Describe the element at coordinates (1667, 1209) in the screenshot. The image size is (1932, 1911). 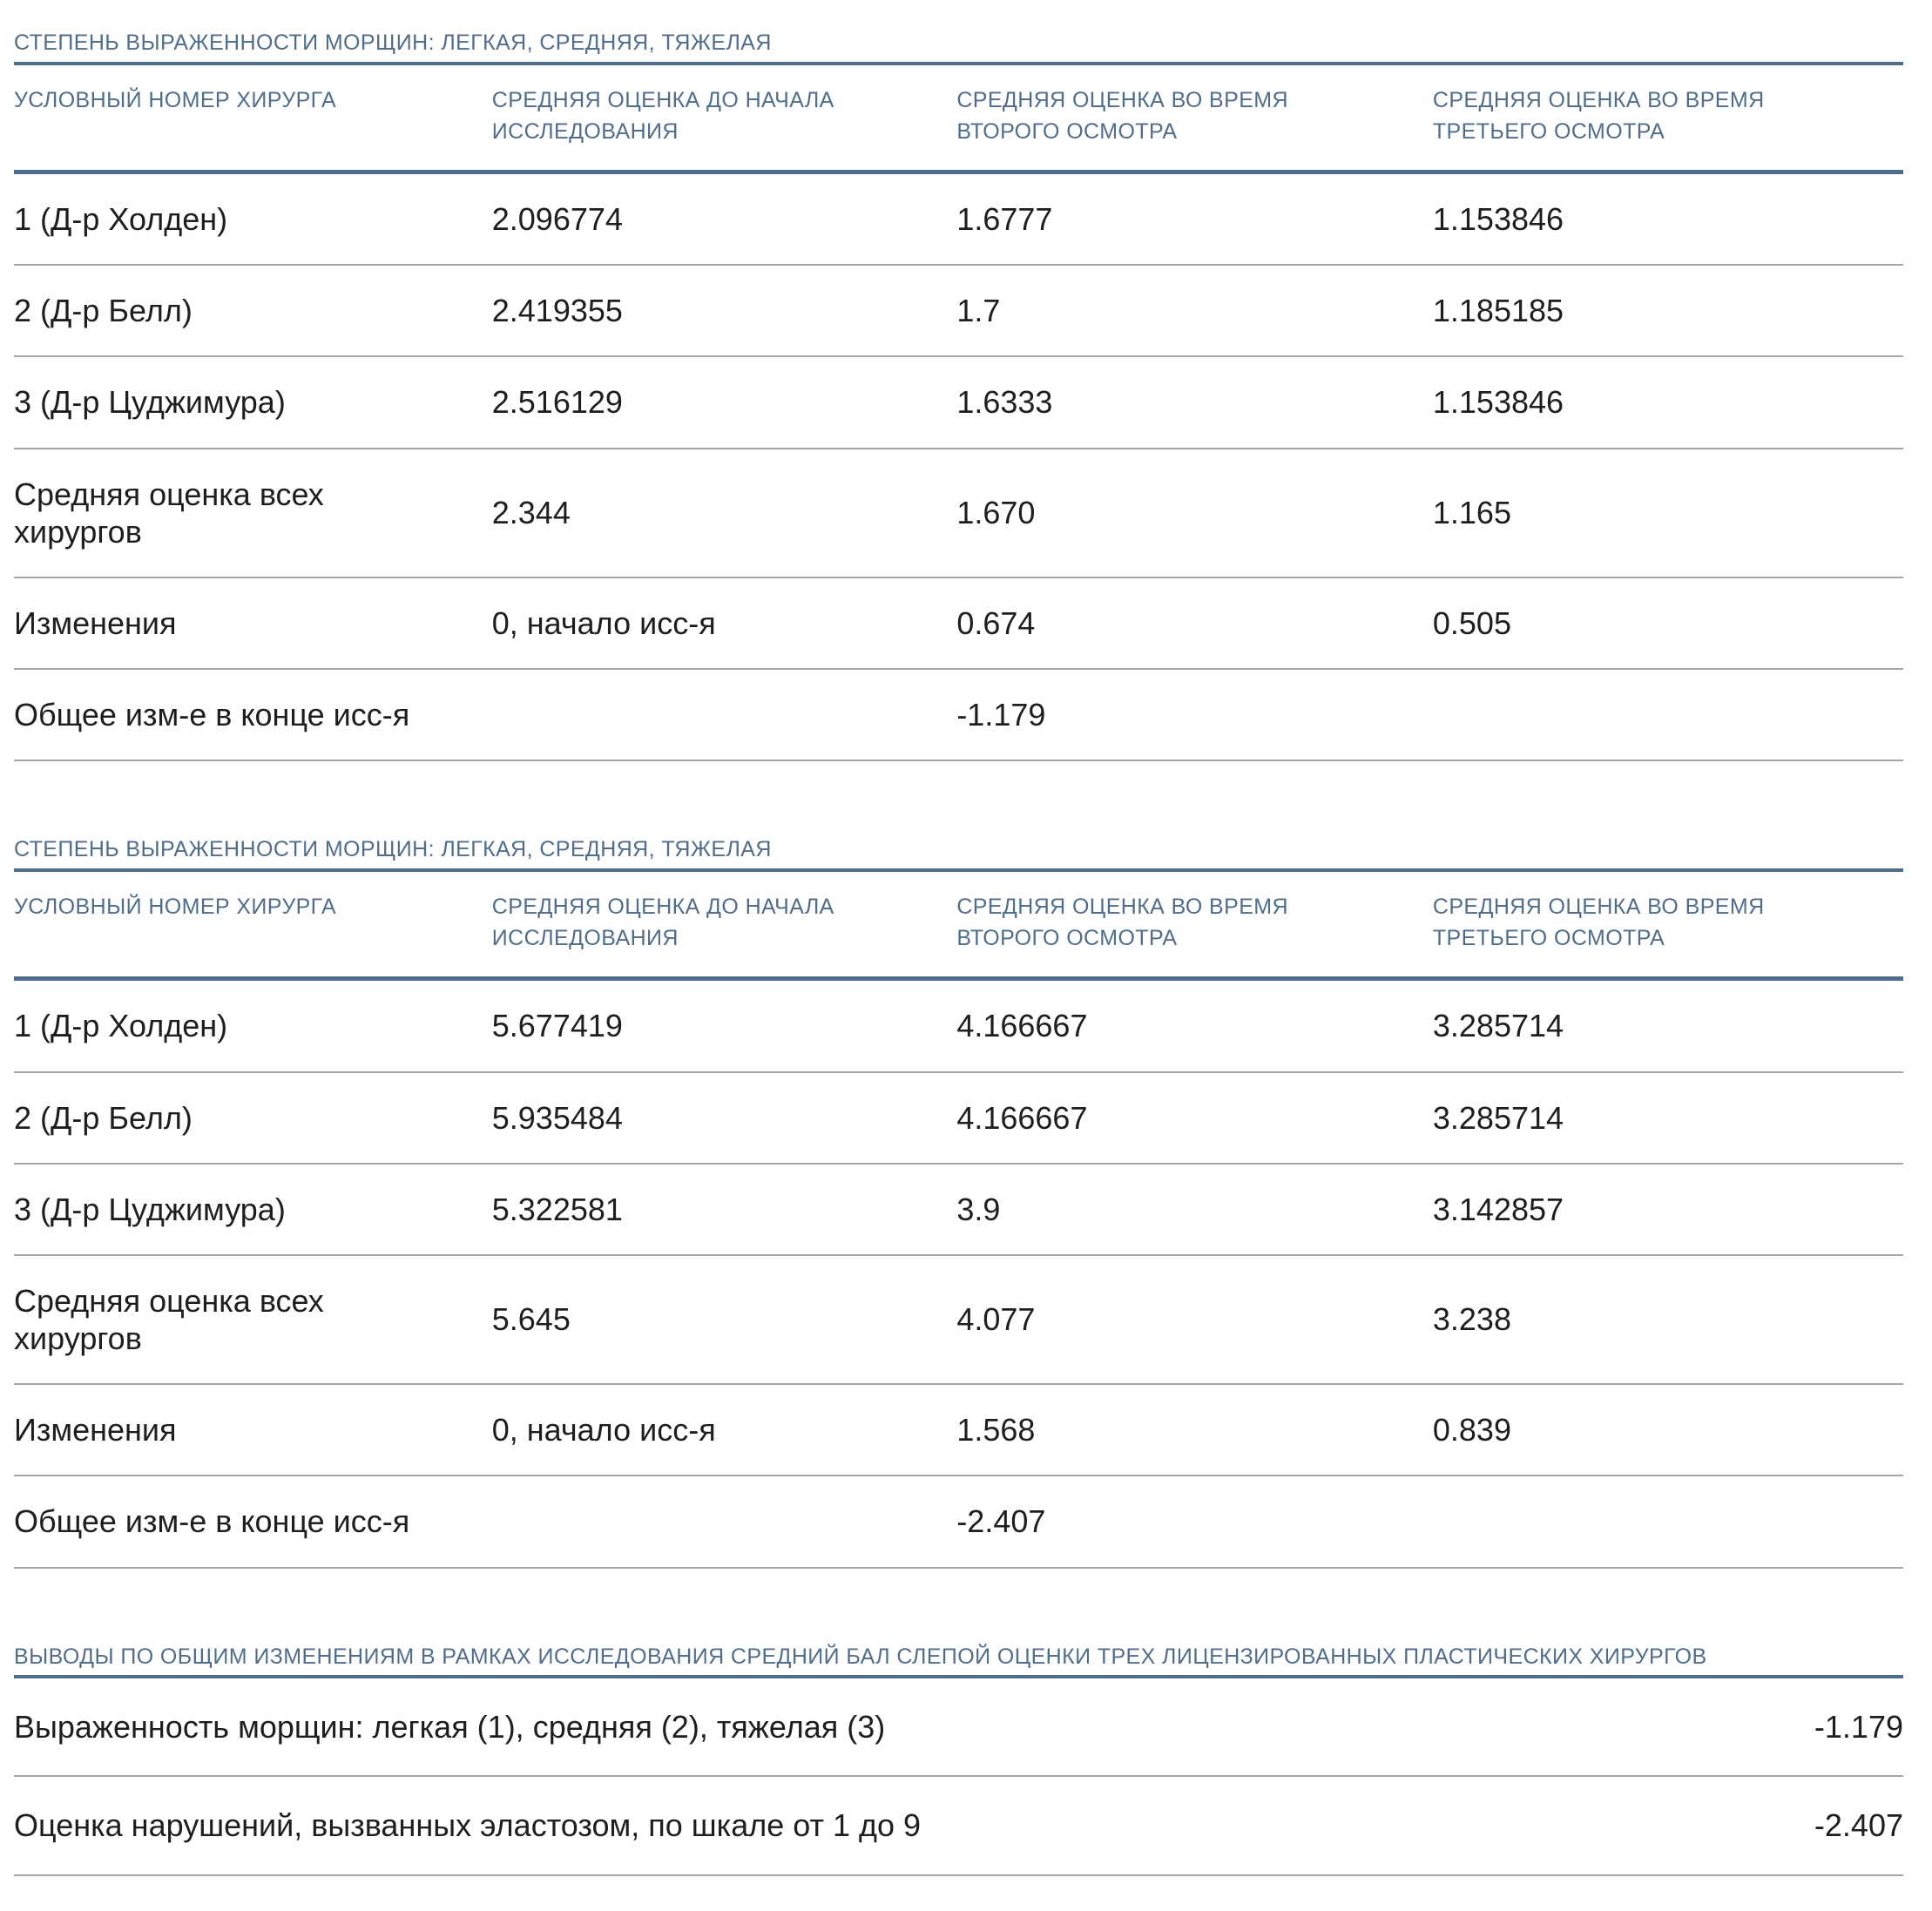
I see `cell-value: 3.142857` at that location.